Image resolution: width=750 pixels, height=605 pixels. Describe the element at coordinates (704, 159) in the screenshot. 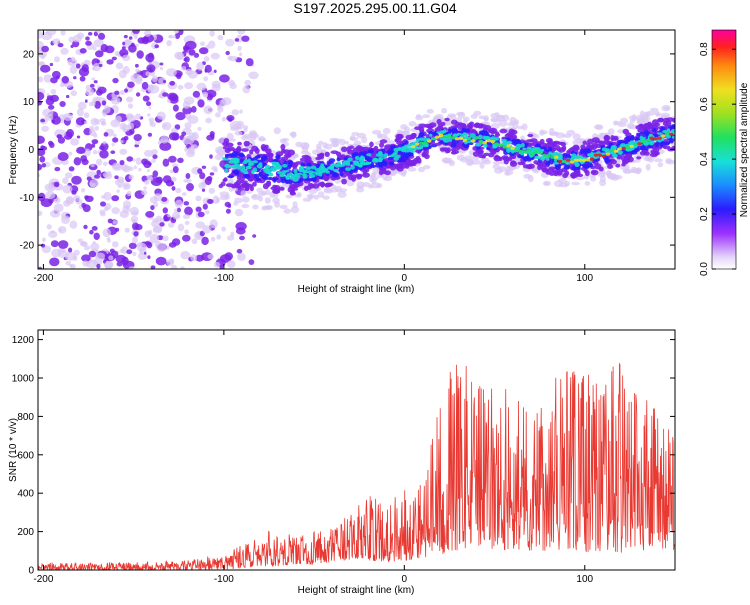

I see `colorbar-tick-label: 0.4` at that location.